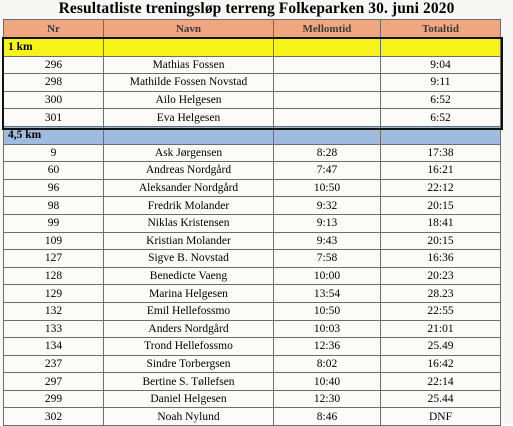 This screenshot has height=426, width=513. What do you see at coordinates (440, 399) in the screenshot?
I see `cell-totaltid: 25.44` at bounding box center [440, 399].